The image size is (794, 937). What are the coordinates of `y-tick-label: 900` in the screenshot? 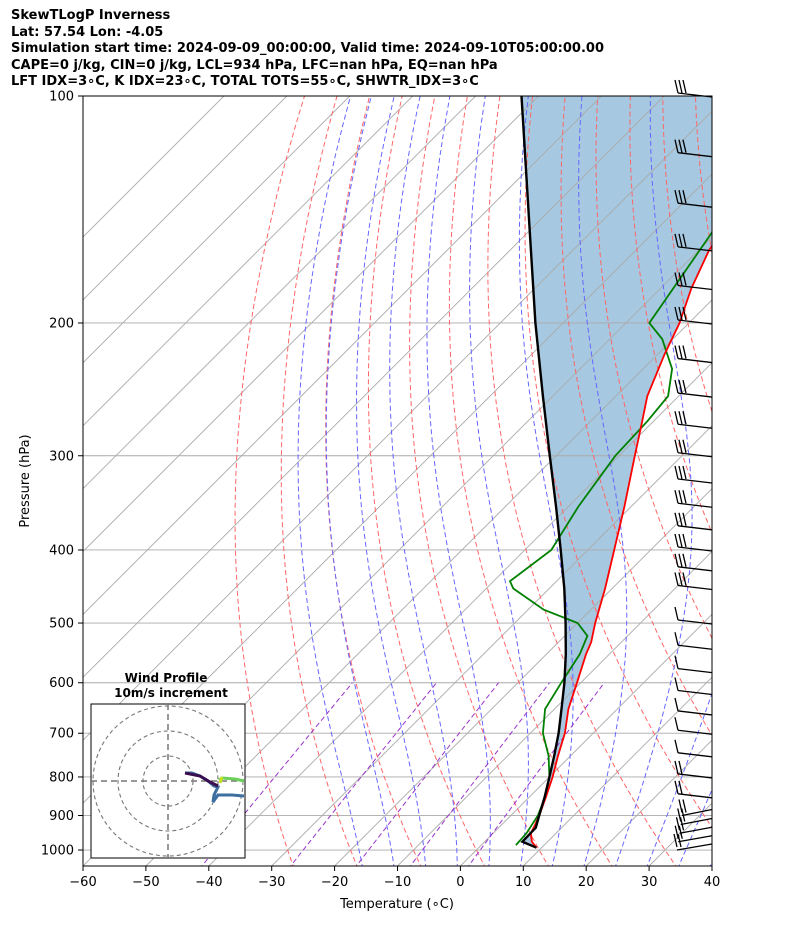 It's located at (61, 816).